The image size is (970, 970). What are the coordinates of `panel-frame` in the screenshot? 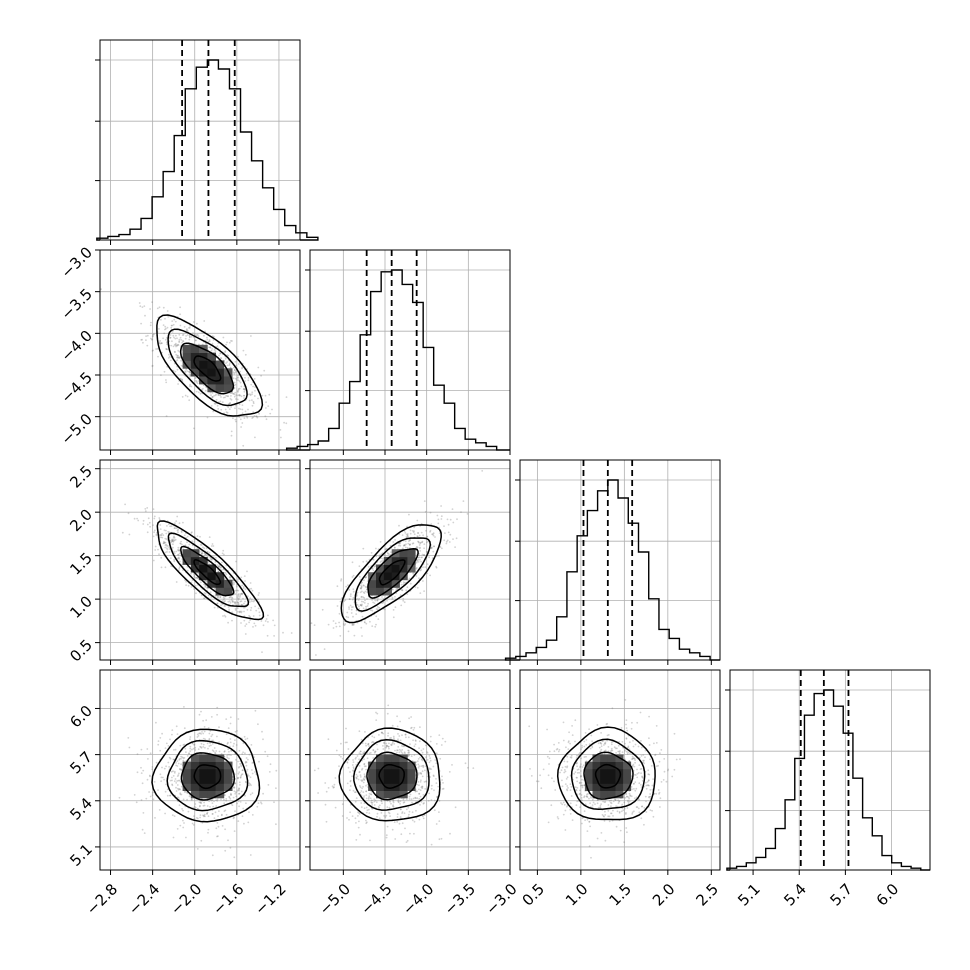 It's located at (200, 560).